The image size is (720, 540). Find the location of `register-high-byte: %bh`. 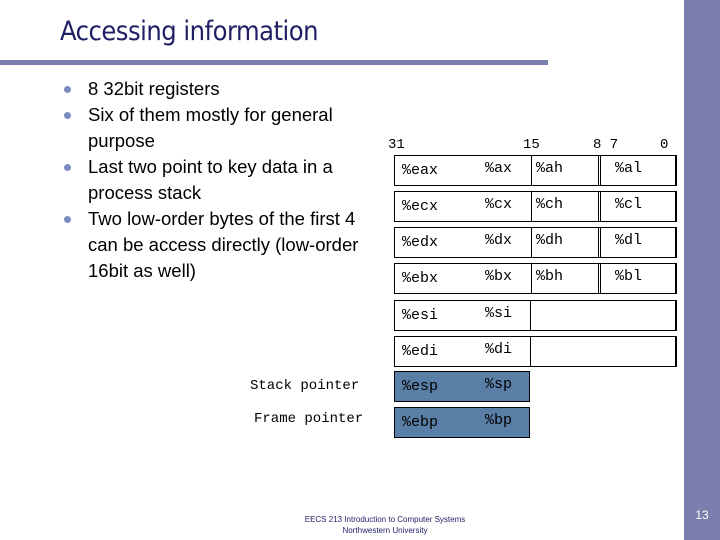

register-high-byte: %bh is located at coordinates (565, 278).